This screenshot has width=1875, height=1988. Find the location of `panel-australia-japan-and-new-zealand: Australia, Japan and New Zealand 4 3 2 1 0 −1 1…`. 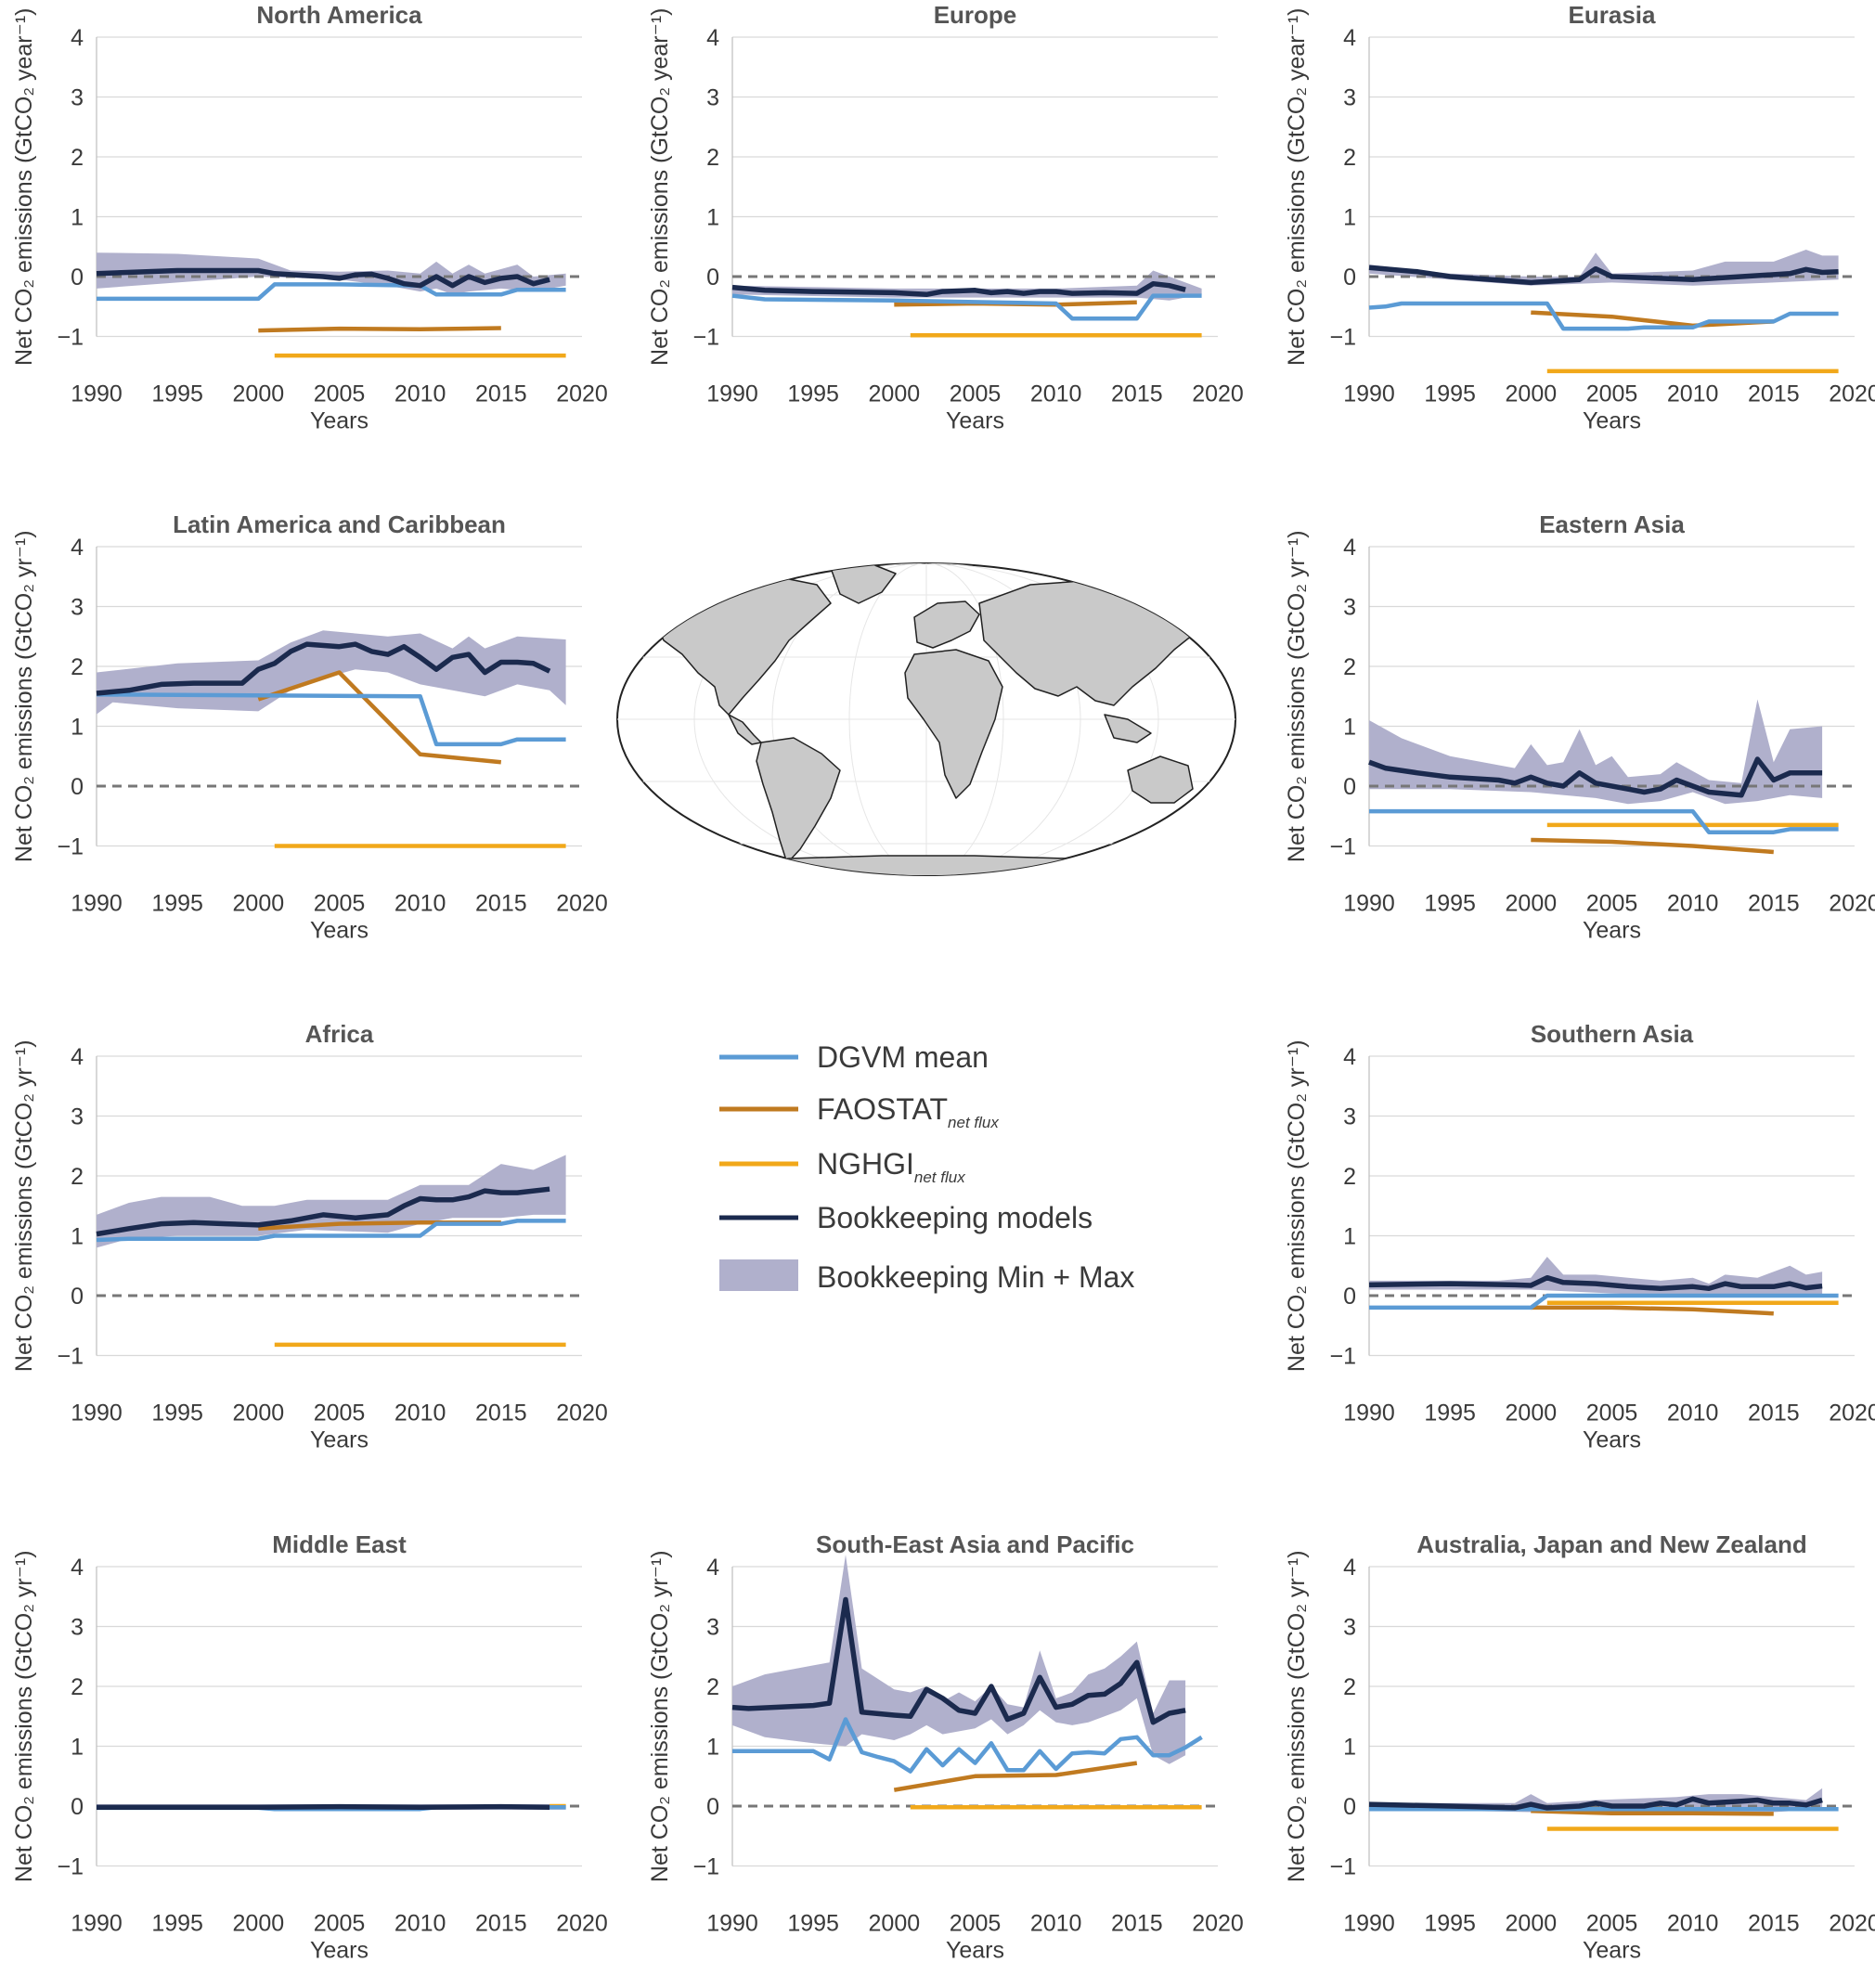

panel-australia-japan-and-new-zealand: Australia, Japan and New Zealand 4 3 2 1 0 −1 1… is located at coordinates (1579, 1747).